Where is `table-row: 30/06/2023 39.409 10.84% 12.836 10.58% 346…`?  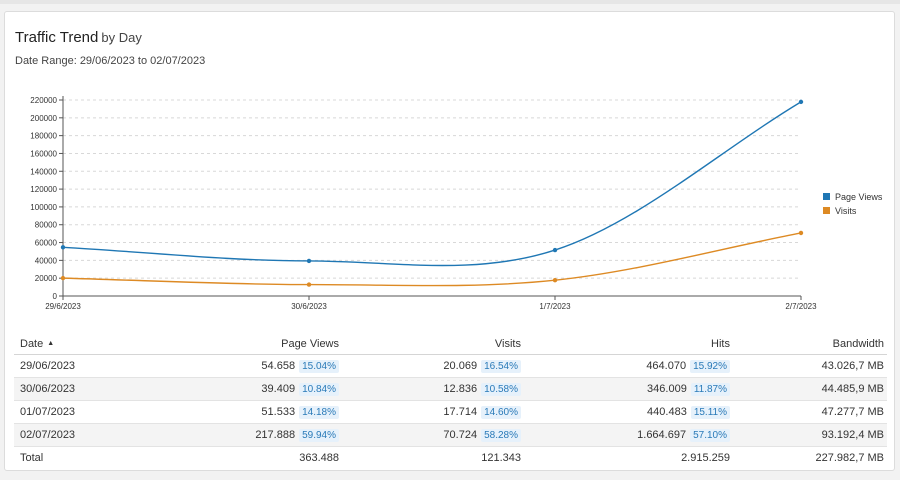 table-row: 30/06/2023 39.409 10.84% 12.836 10.58% 346… is located at coordinates (450, 389).